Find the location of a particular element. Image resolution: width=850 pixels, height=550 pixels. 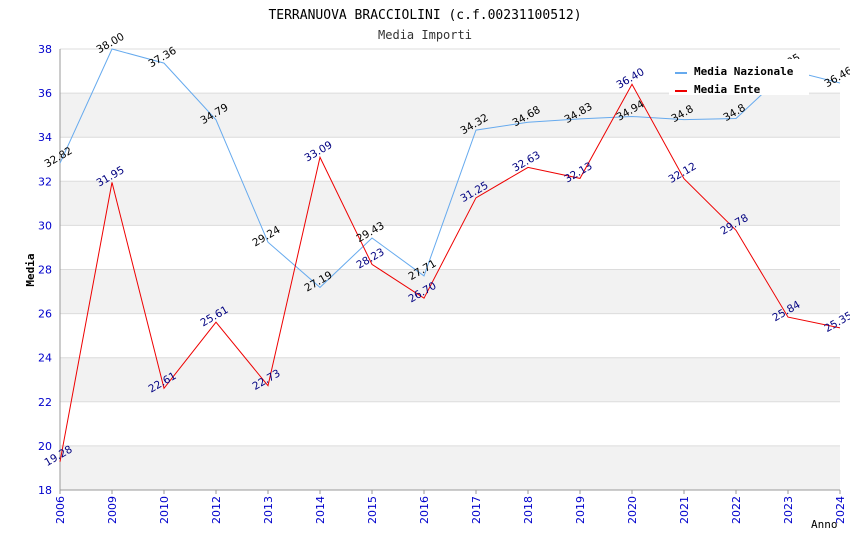

x-tick-label: 2012 is located at coordinates (216, 510).